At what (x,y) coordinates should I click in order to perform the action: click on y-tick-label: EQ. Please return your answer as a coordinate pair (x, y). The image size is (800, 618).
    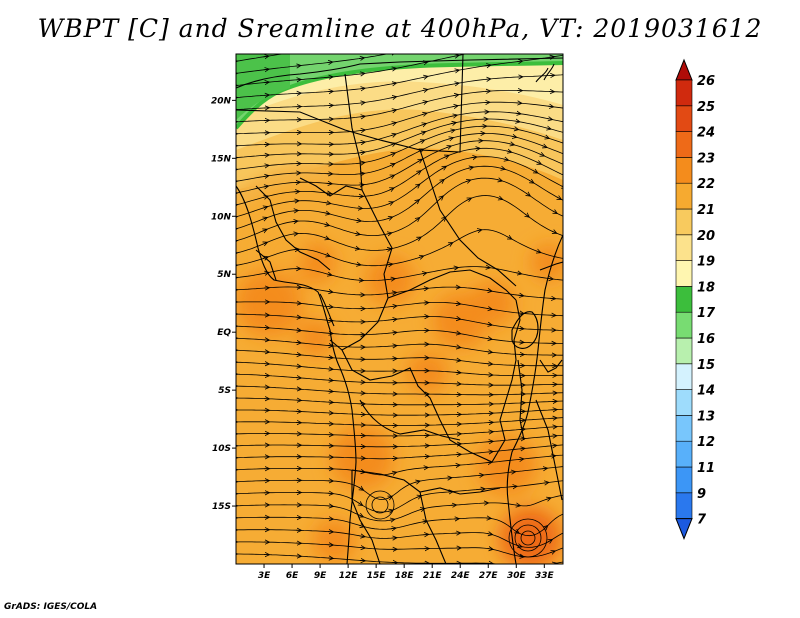
    Looking at the image, I should click on (224, 333).